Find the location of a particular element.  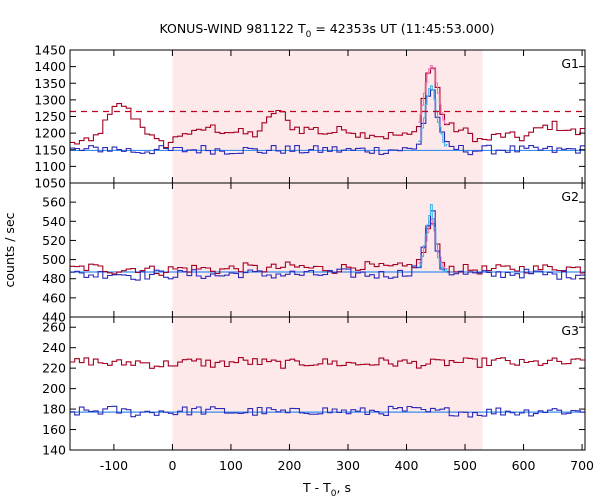

x-tick-label: 200 is located at coordinates (290, 465).